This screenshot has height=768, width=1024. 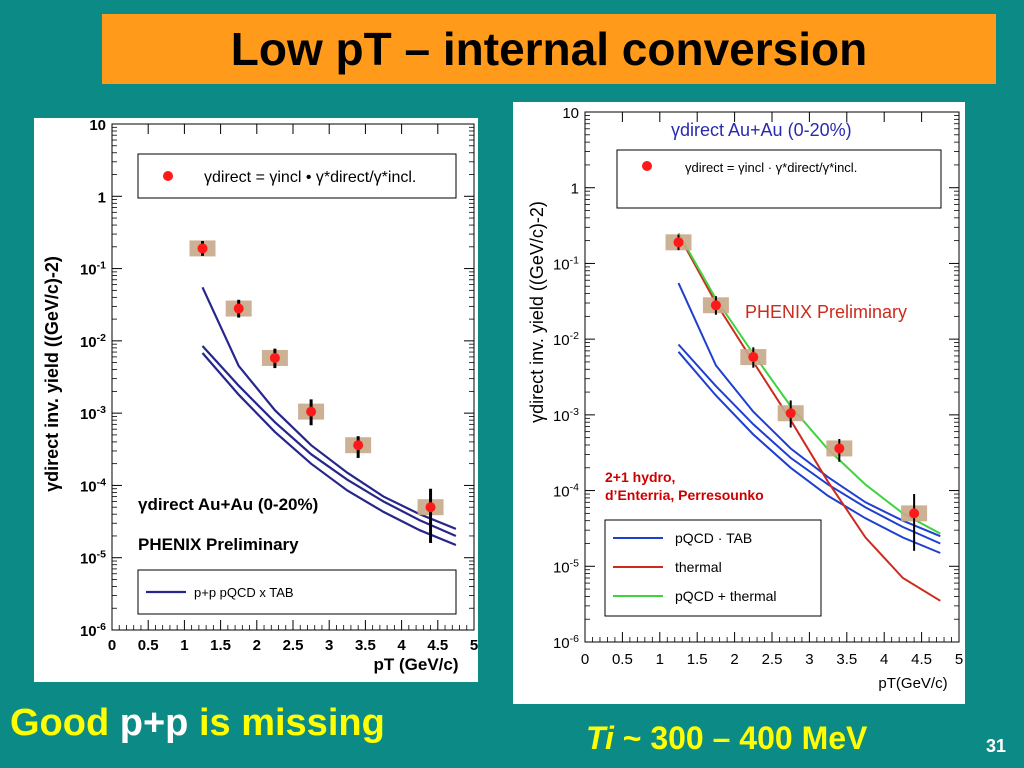 I want to click on legend-formula: γdirect = γincl • γ*direct/γ*incl., so click(x=310, y=177).